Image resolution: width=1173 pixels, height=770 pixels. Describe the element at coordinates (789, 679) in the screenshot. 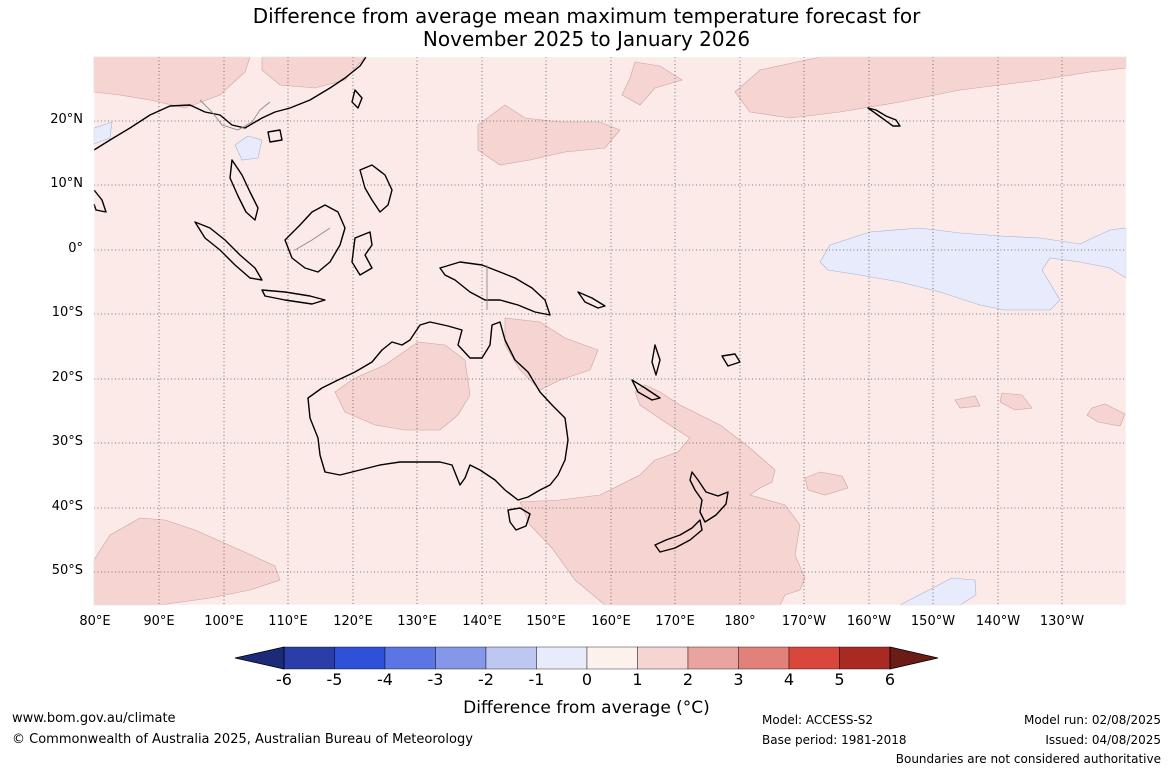

I see `colorbar-tick-label: 4` at that location.